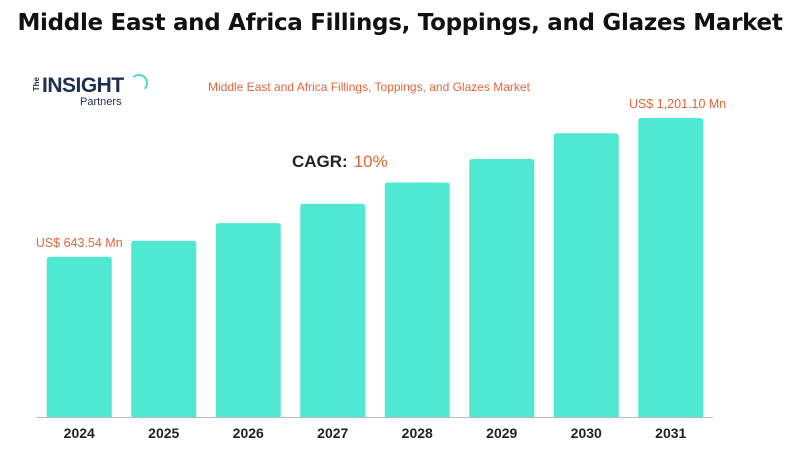 Image resolution: width=800 pixels, height=450 pixels. What do you see at coordinates (101, 102) in the screenshot?
I see `logo-partners-text: Partners` at bounding box center [101, 102].